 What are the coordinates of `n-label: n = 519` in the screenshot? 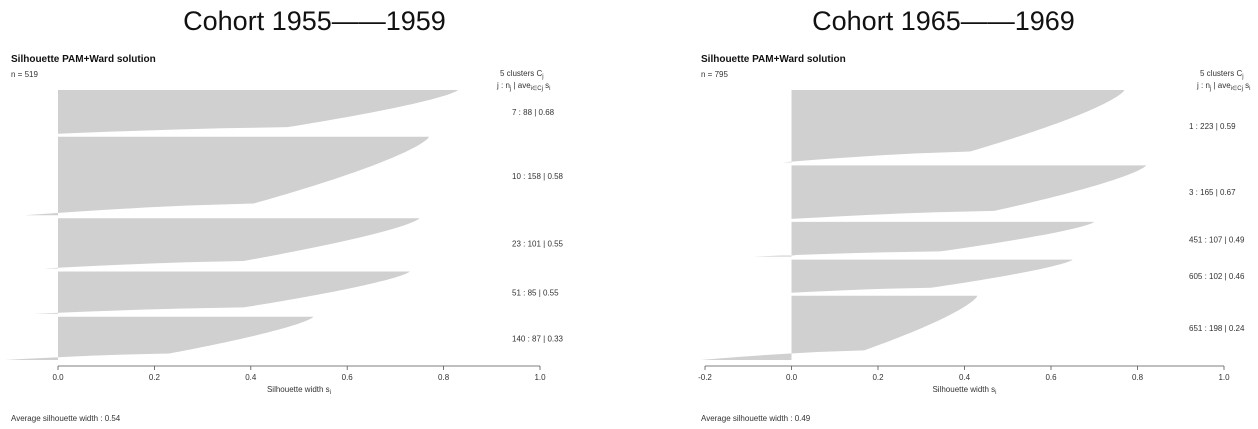 It's located at (24, 74).